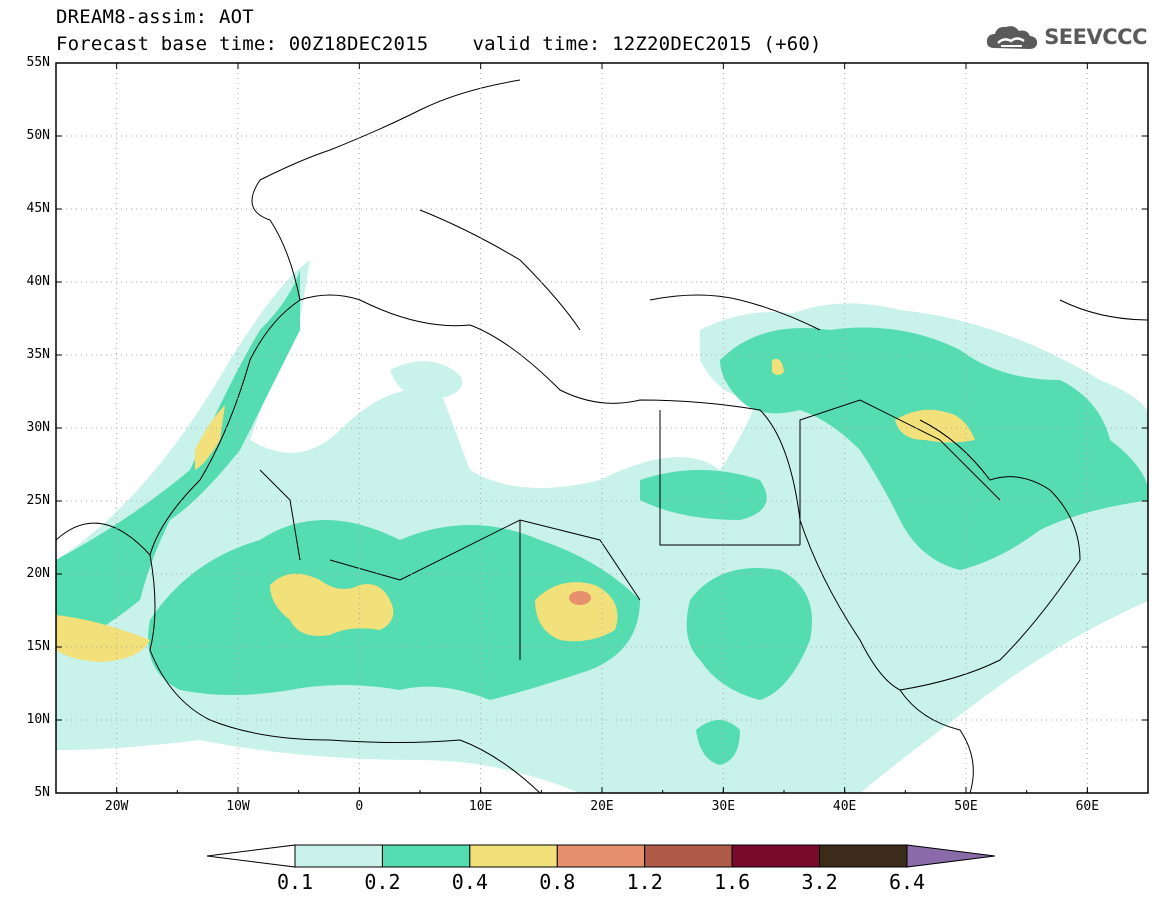  Describe the element at coordinates (557, 882) in the screenshot. I see `colorbar-label: 0.8` at that location.